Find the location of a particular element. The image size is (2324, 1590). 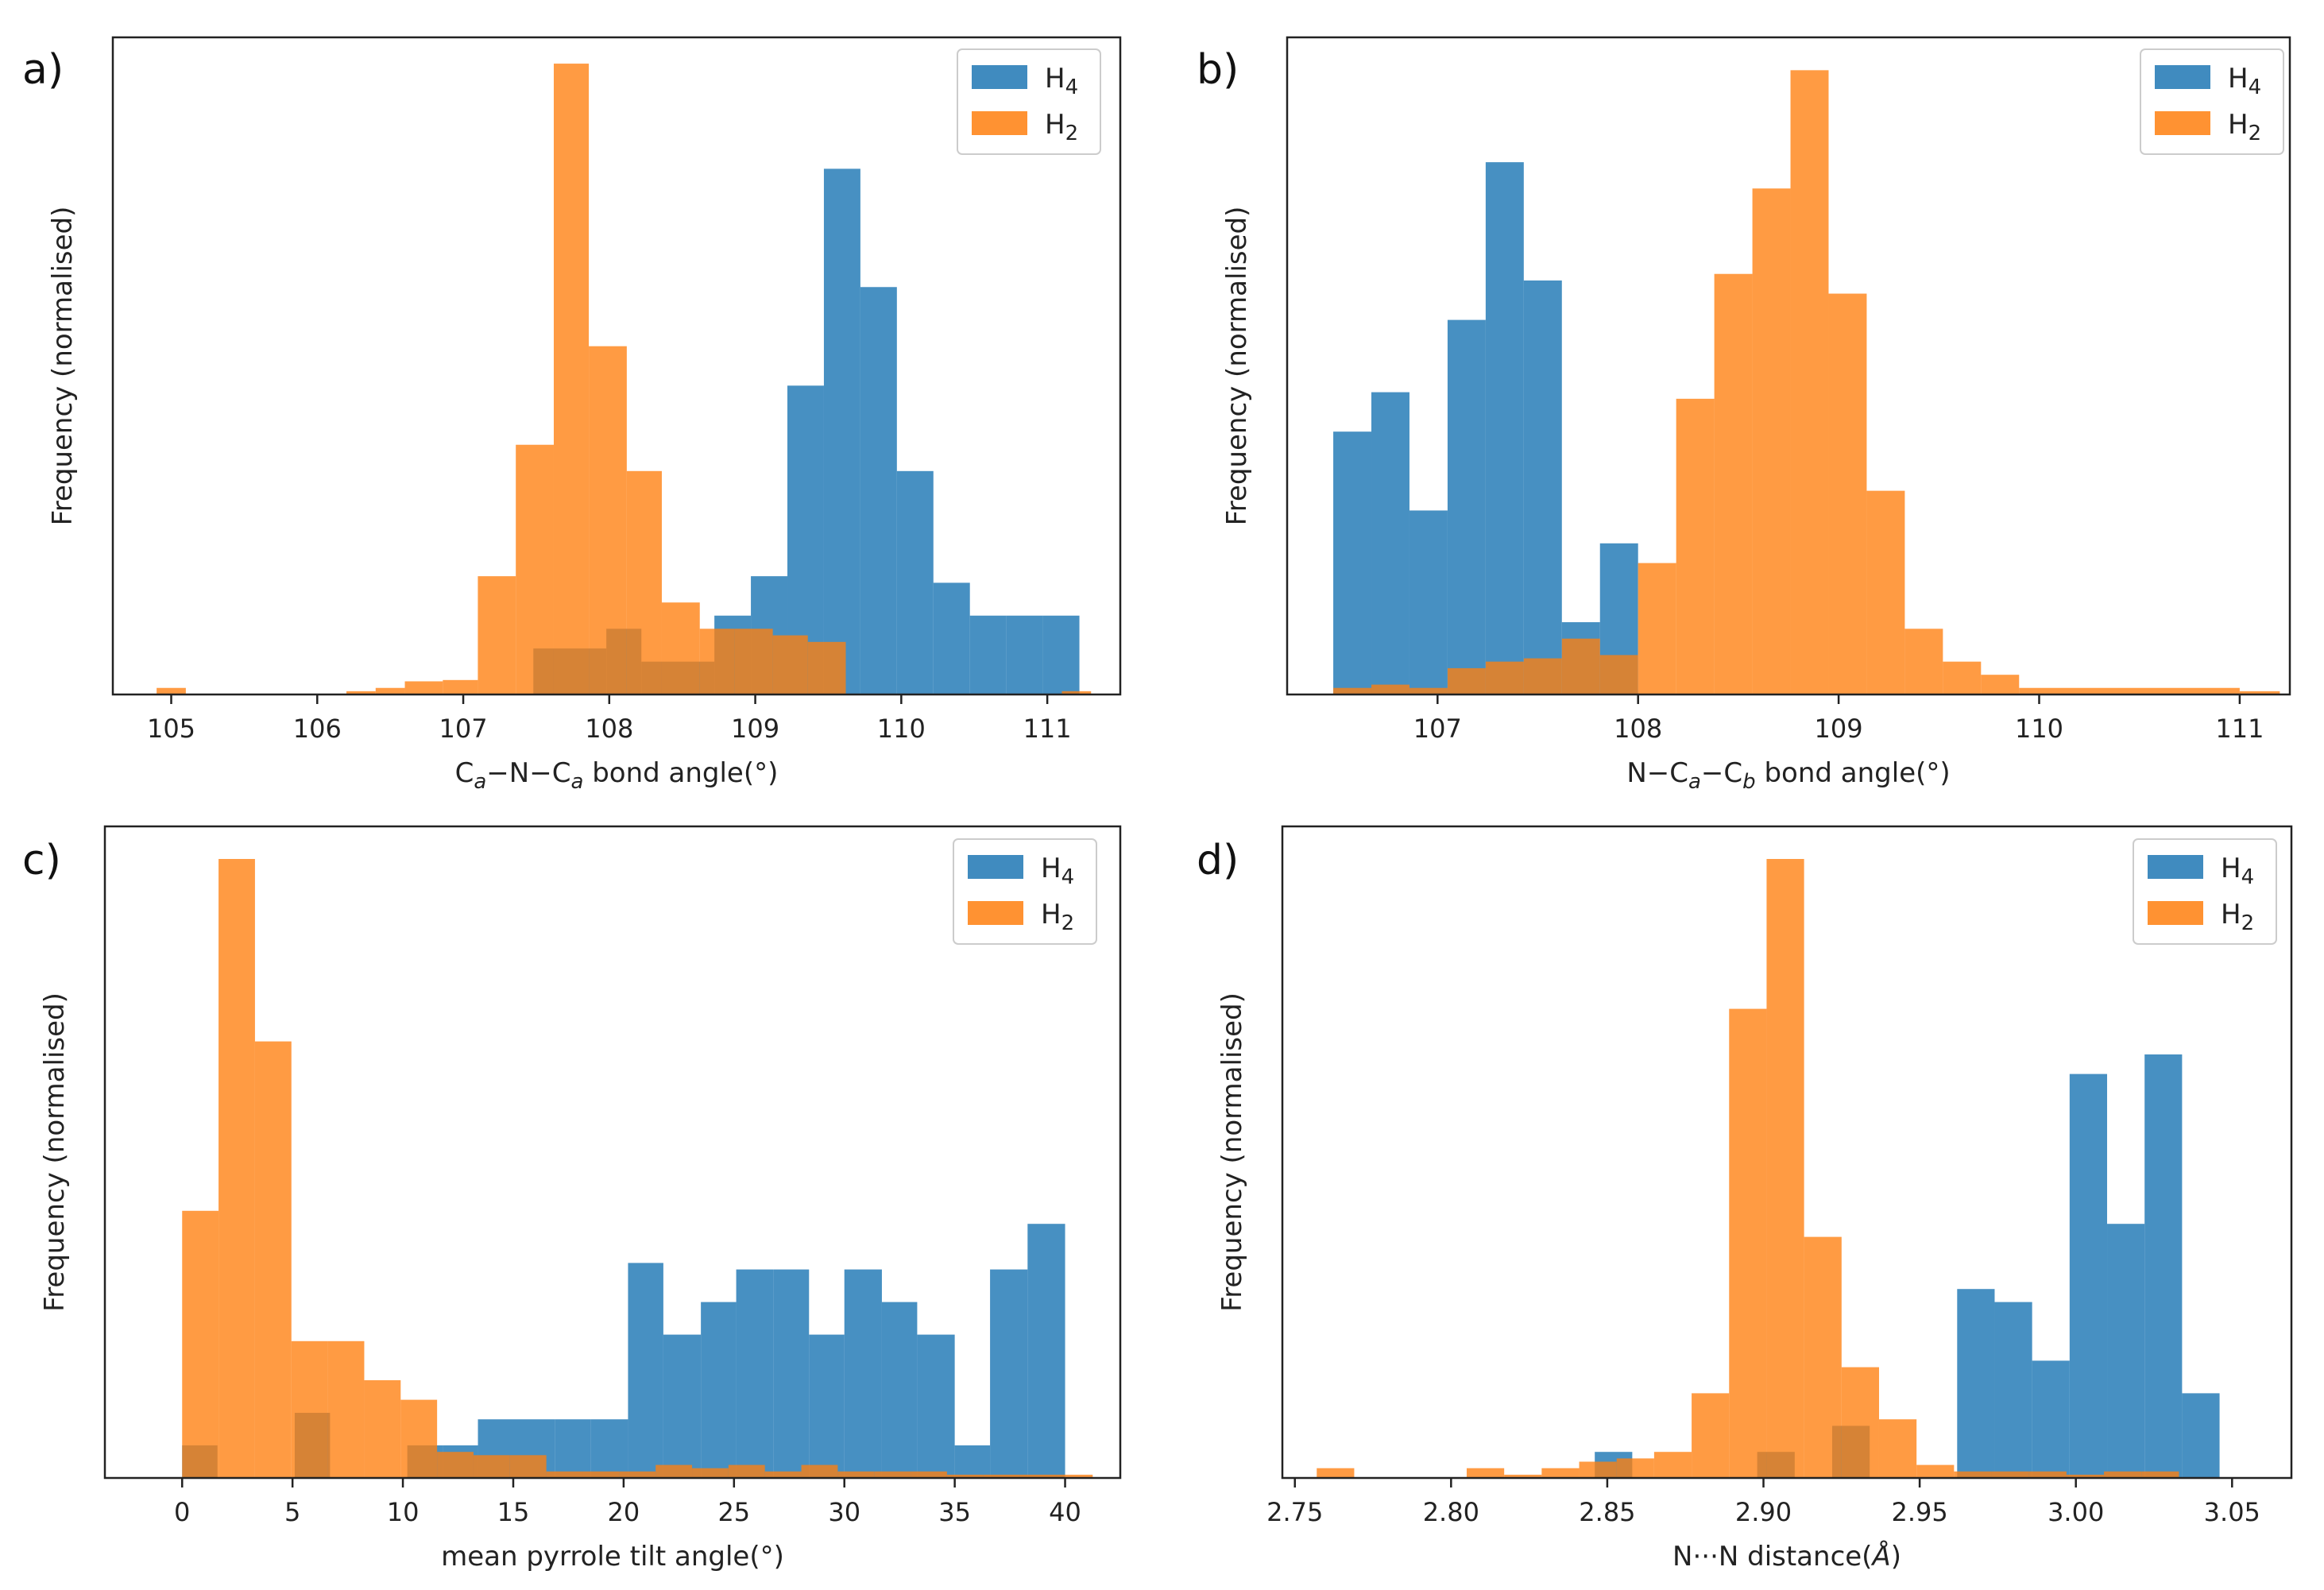

x-tick-label: 2.75 is located at coordinates (1294, 1512).